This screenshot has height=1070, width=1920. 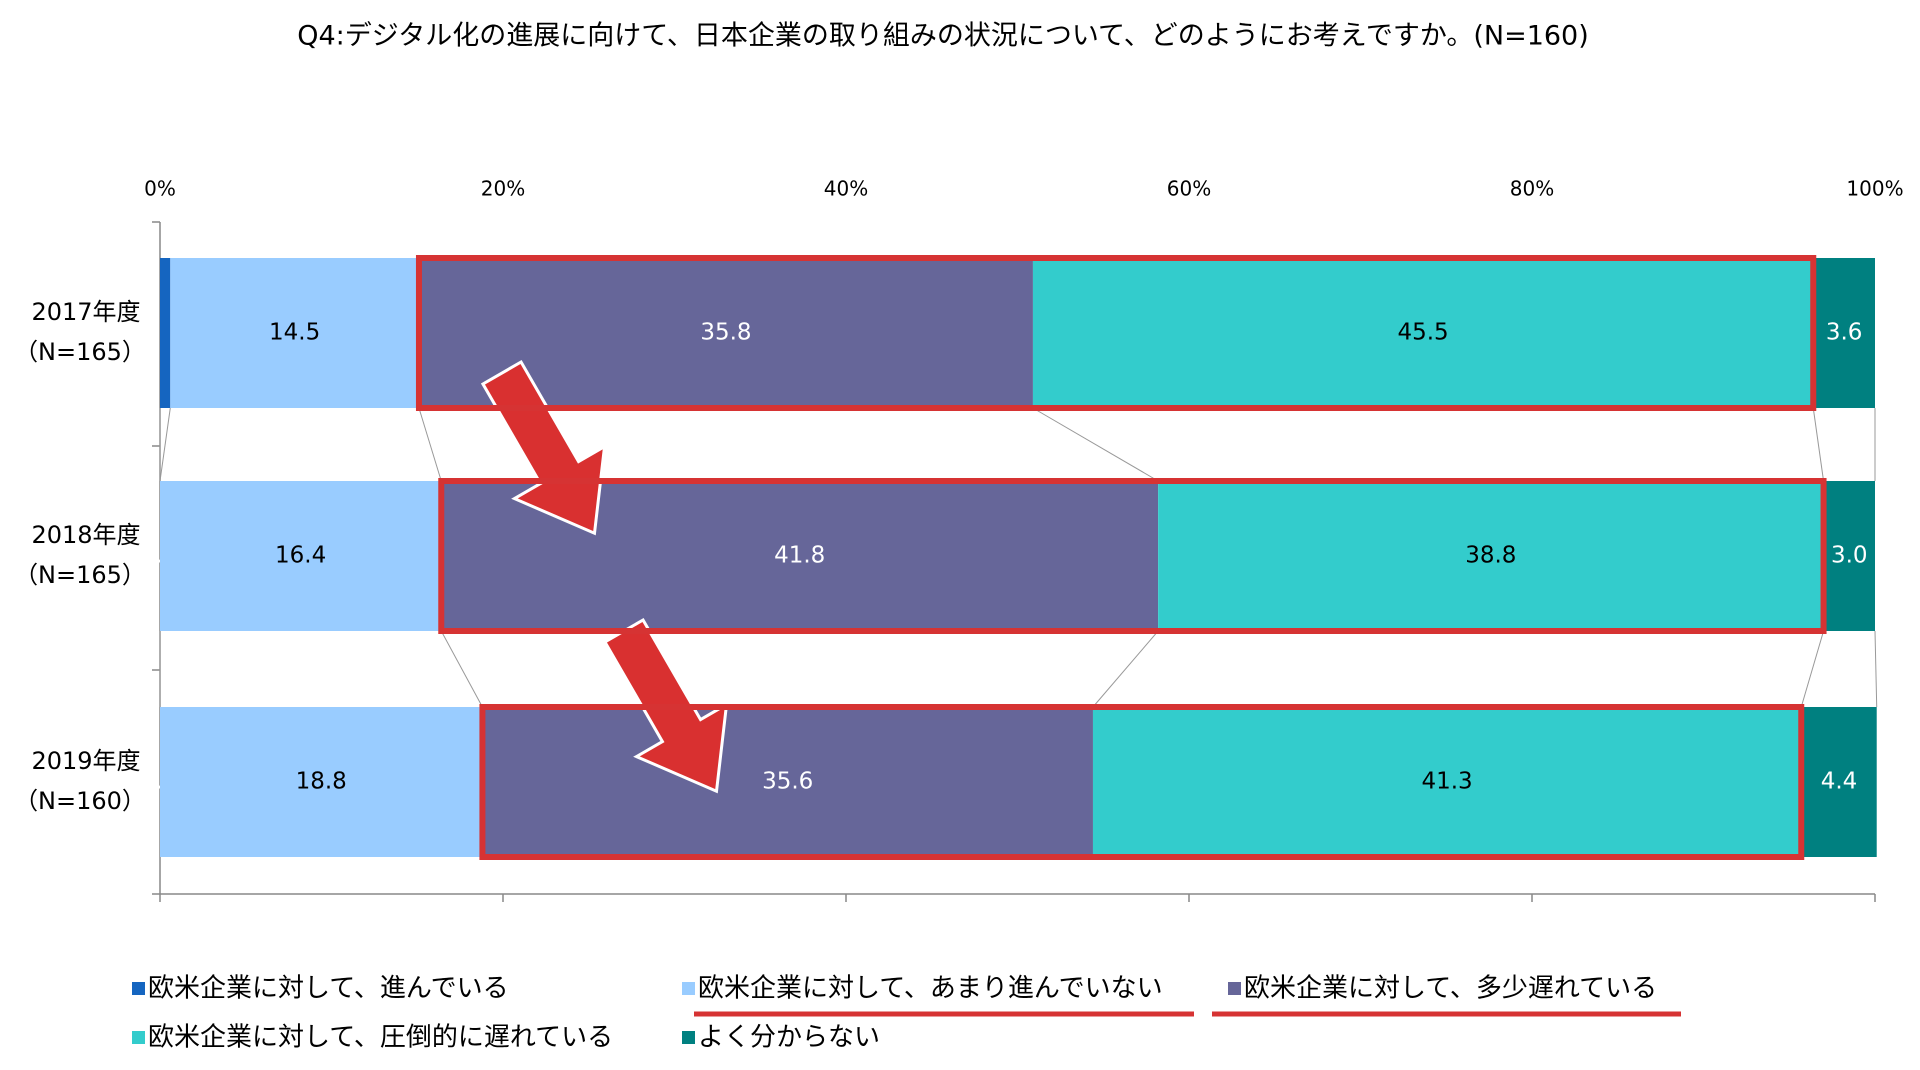 I want to click on category-label: 2018年度, so click(x=85, y=535).